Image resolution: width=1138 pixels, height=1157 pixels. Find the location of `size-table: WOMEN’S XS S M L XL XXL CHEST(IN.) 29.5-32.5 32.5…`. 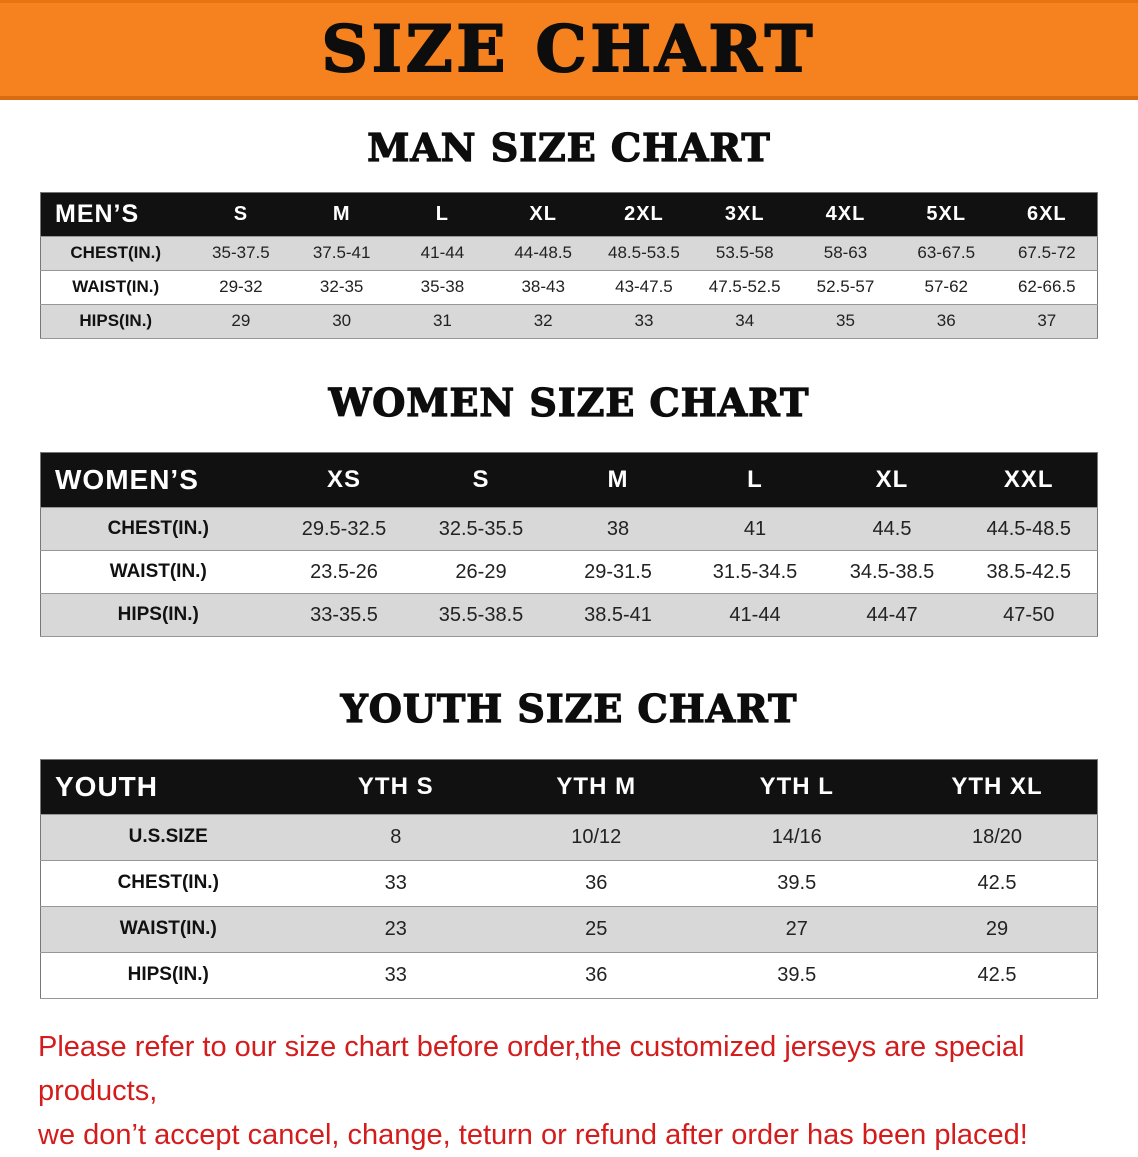

size-table: WOMEN’S XS S M L XL XXL CHEST(IN.) 29.5-32.5 32.5… is located at coordinates (569, 544).